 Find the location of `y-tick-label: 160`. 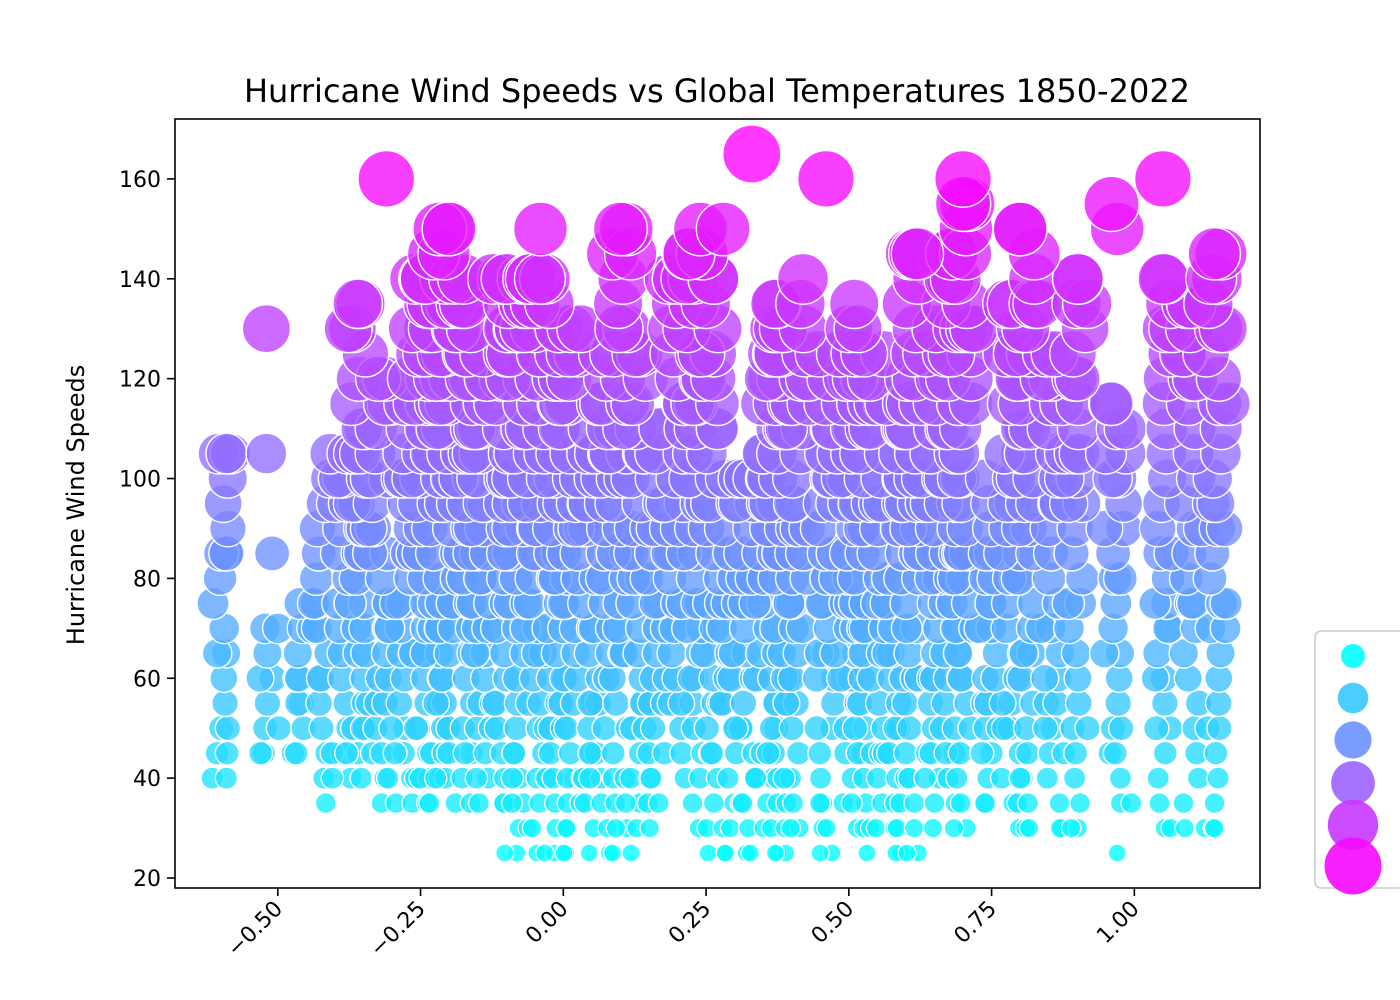

y-tick-label: 160 is located at coordinates (140, 180).